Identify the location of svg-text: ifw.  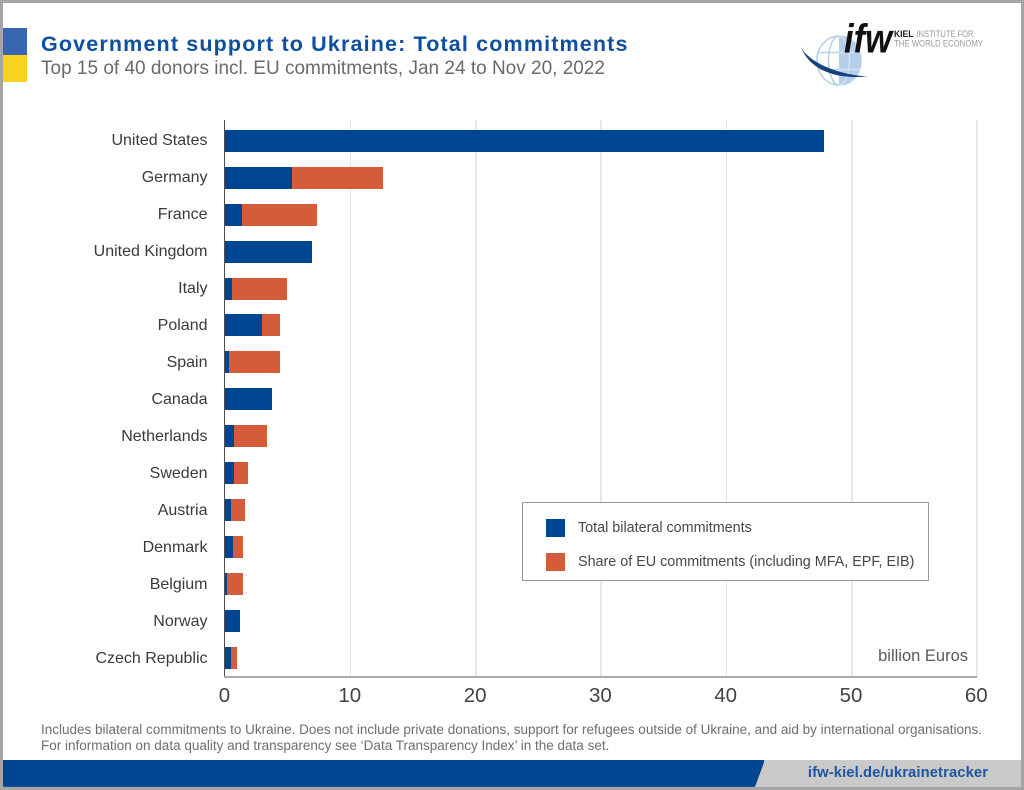
(869, 39).